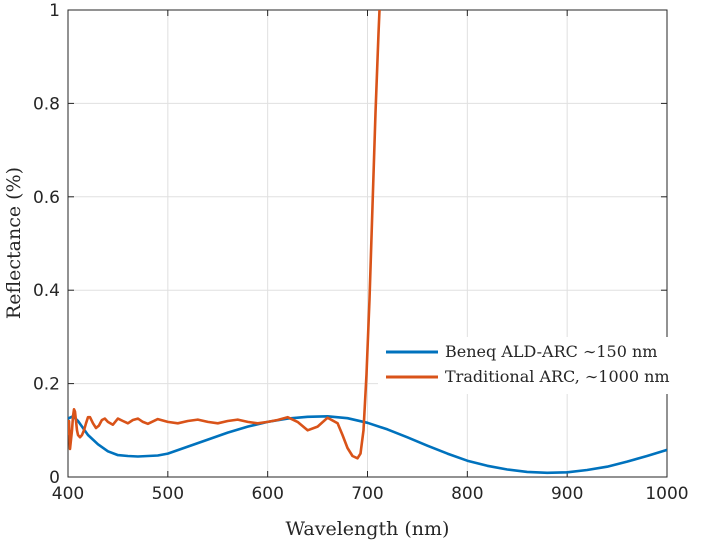 The image size is (720, 545). I want to click on x-tick-label: 500, so click(168, 494).